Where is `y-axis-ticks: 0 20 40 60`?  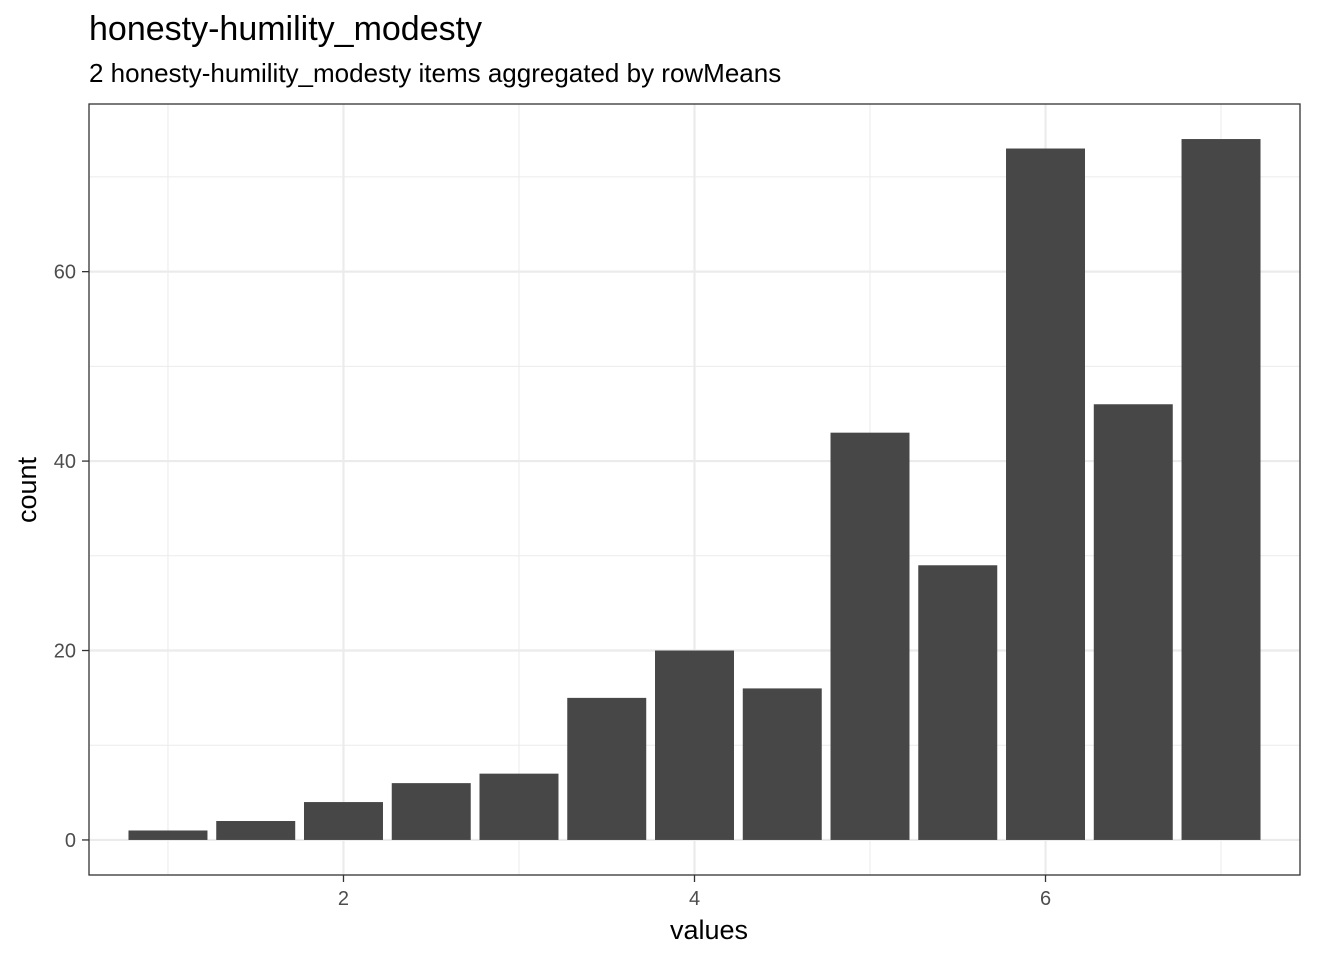 y-axis-ticks: 0 20 40 60 is located at coordinates (71, 557).